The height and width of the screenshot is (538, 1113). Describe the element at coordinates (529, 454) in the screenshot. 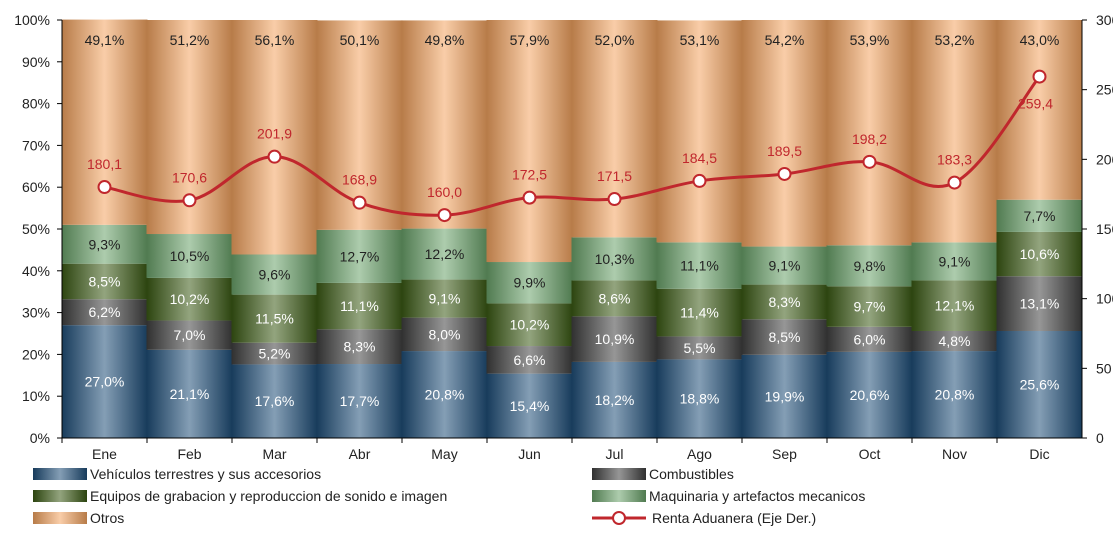

I see `x-tick-label: Jun` at that location.